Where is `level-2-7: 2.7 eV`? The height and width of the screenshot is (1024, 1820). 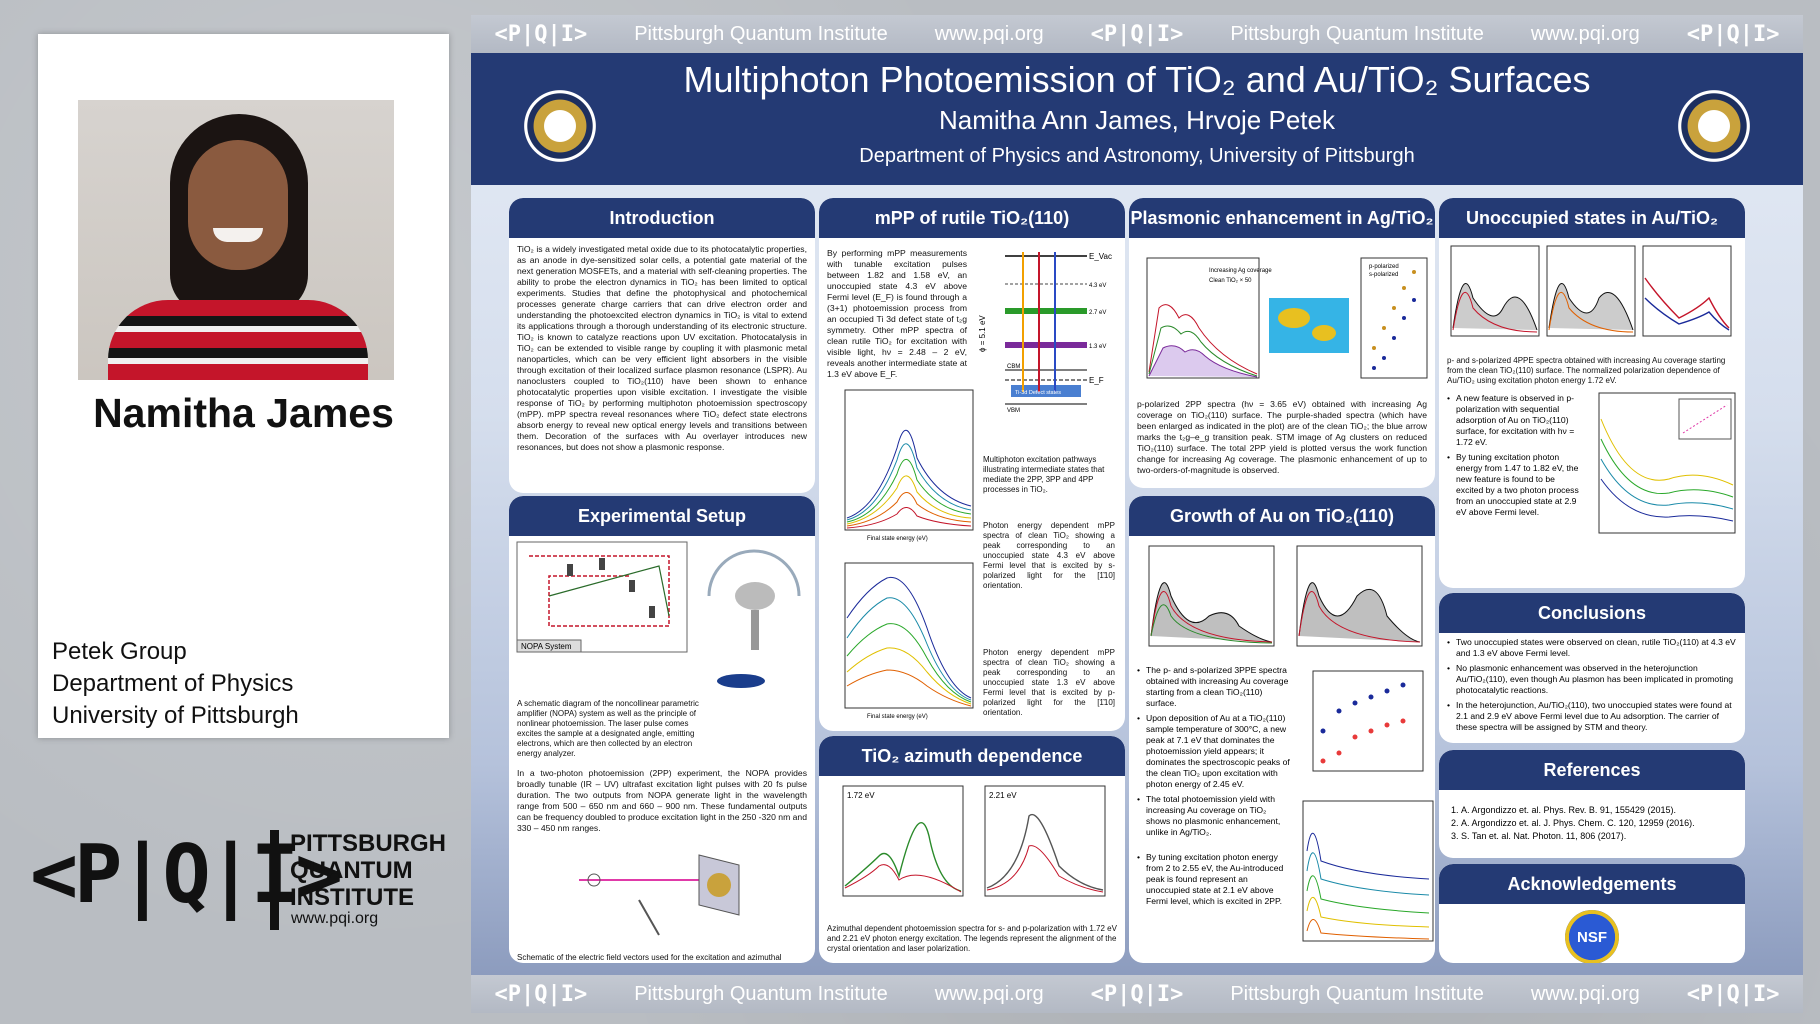
level-2-7: 2.7 eV is located at coordinates (1097, 313).